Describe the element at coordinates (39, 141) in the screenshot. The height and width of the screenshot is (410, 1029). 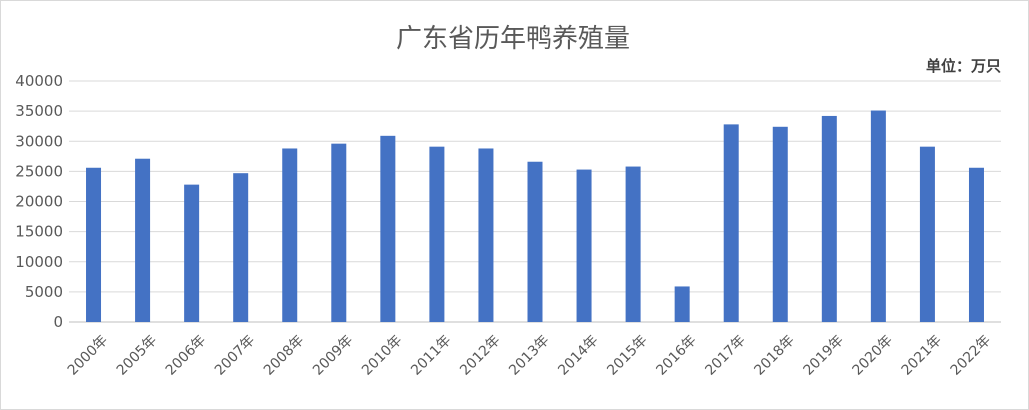
I see `y-tick-label: 30000` at that location.